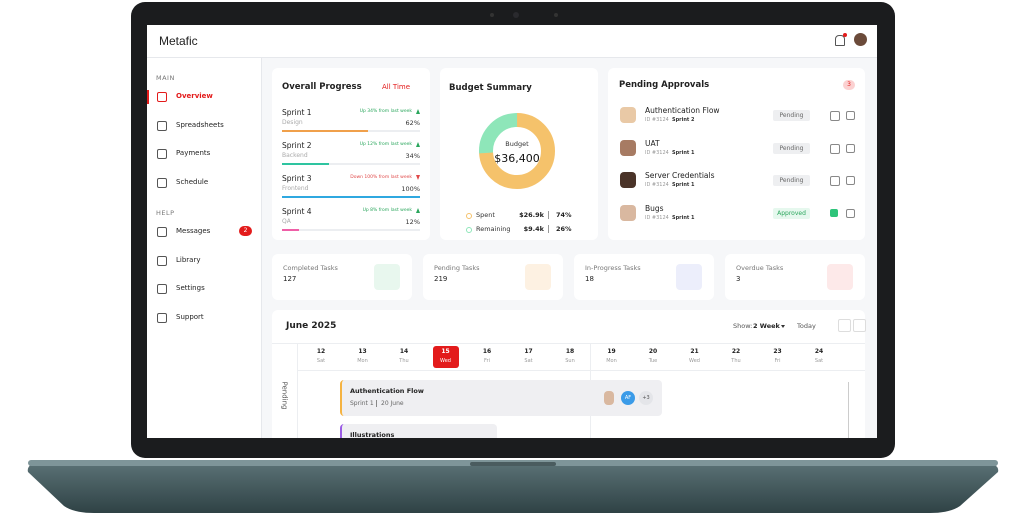 The width and height of the screenshot is (1024, 516). I want to click on today-button: Today, so click(806, 326).